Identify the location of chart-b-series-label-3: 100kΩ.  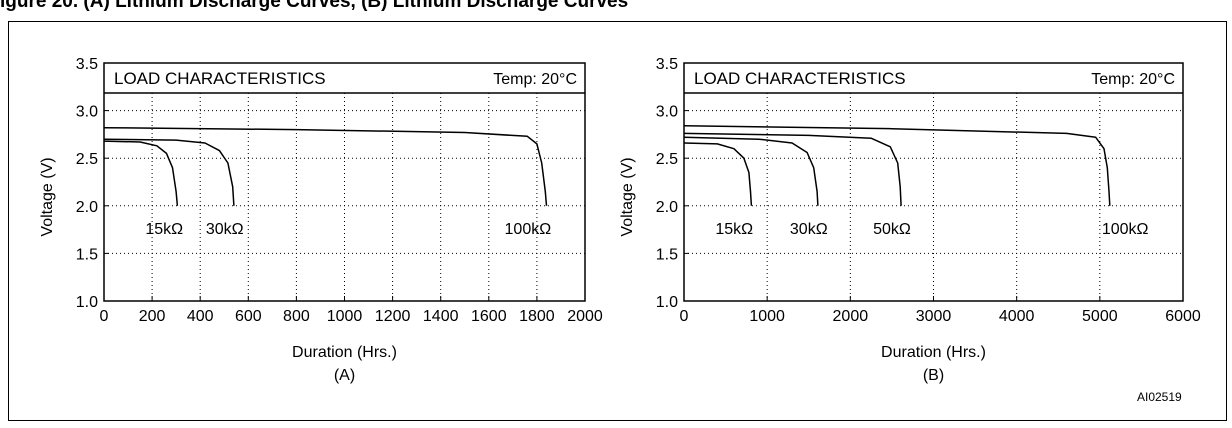
(1125, 229).